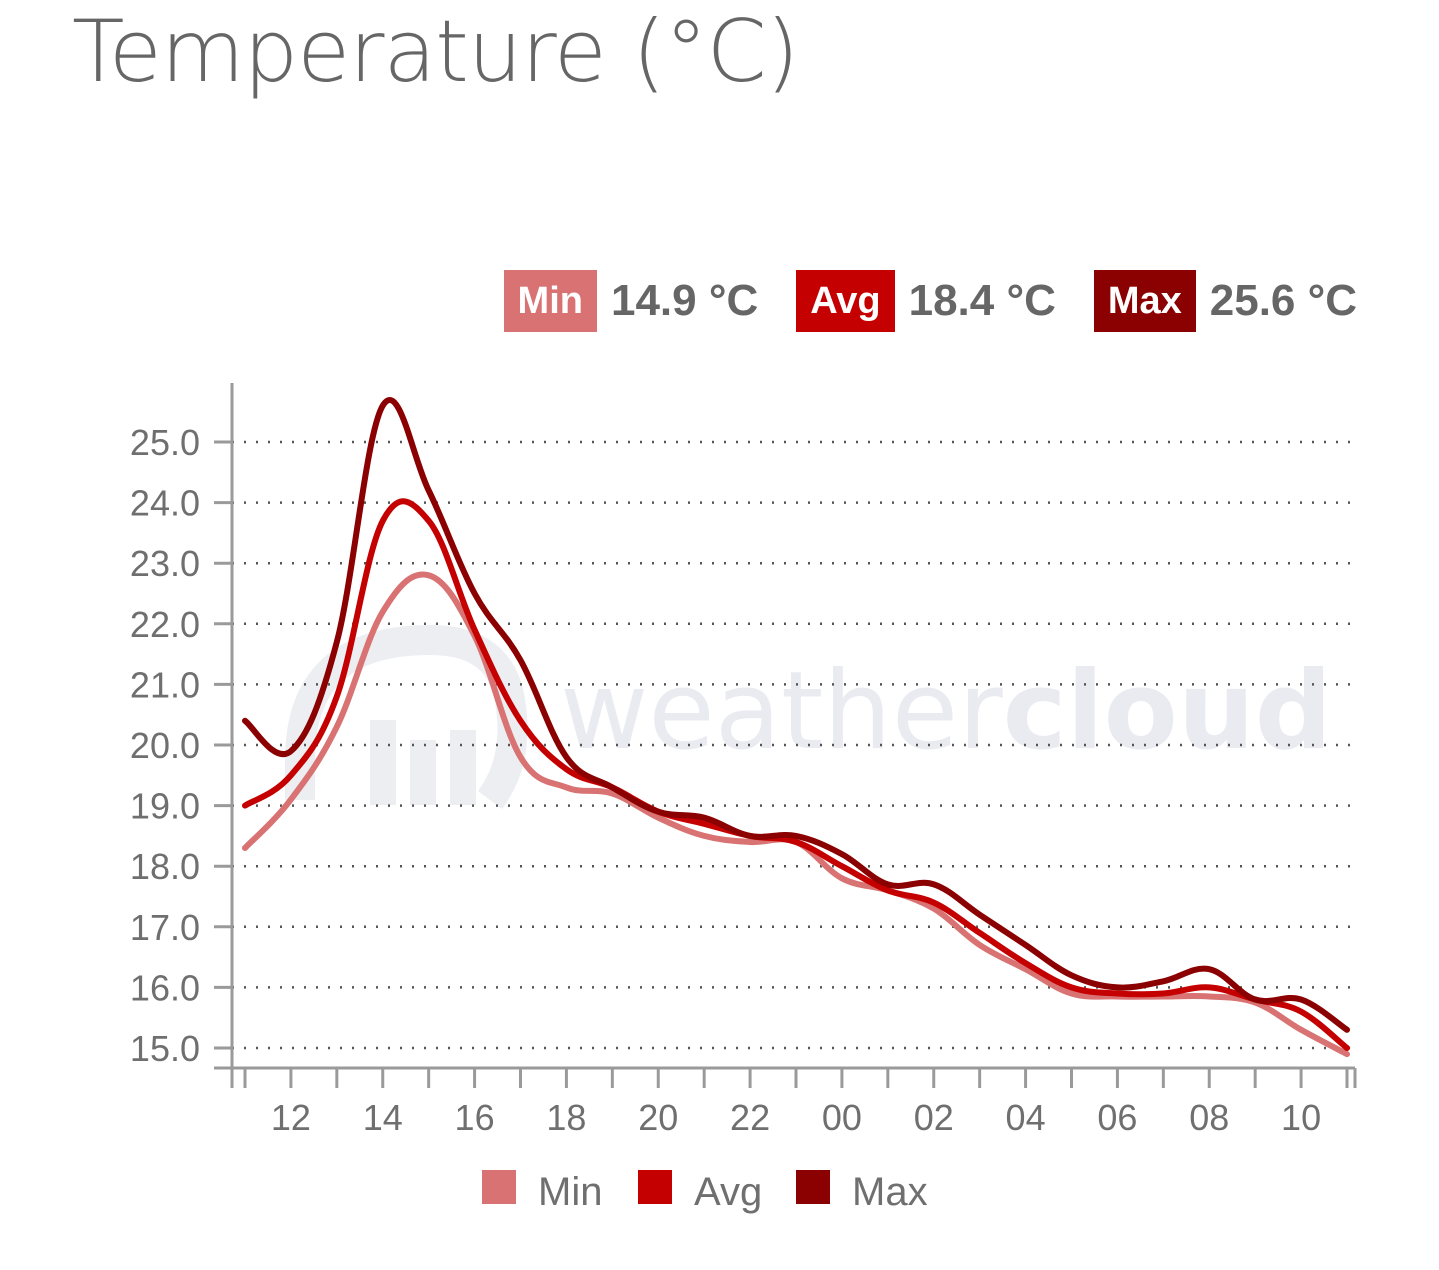 The width and height of the screenshot is (1439, 1270). I want to click on y-tick-label: 22.0, so click(165, 624).